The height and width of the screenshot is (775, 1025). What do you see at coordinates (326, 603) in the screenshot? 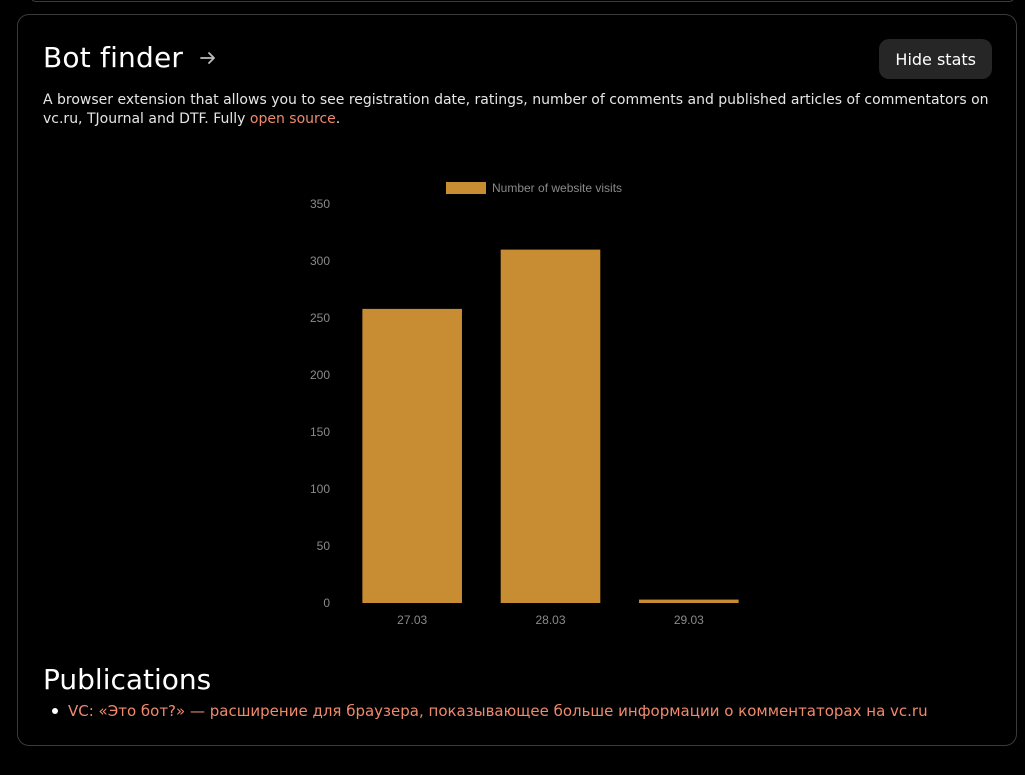
I see `y-tick-label: 0` at bounding box center [326, 603].